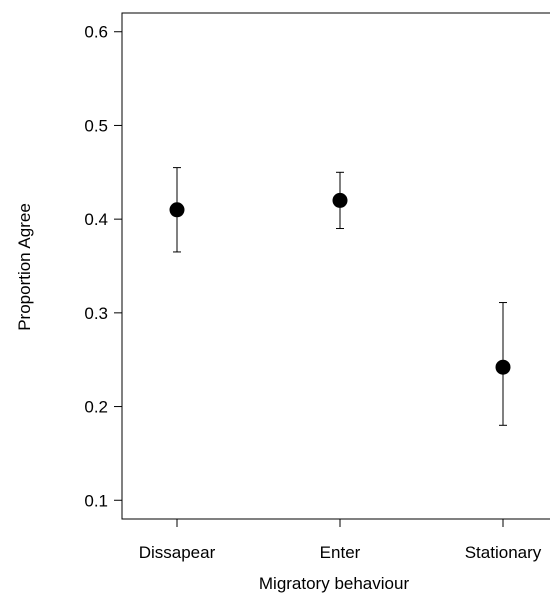 The height and width of the screenshot is (599, 550). What do you see at coordinates (340, 552) in the screenshot?
I see `x-tick-label: Enter` at bounding box center [340, 552].